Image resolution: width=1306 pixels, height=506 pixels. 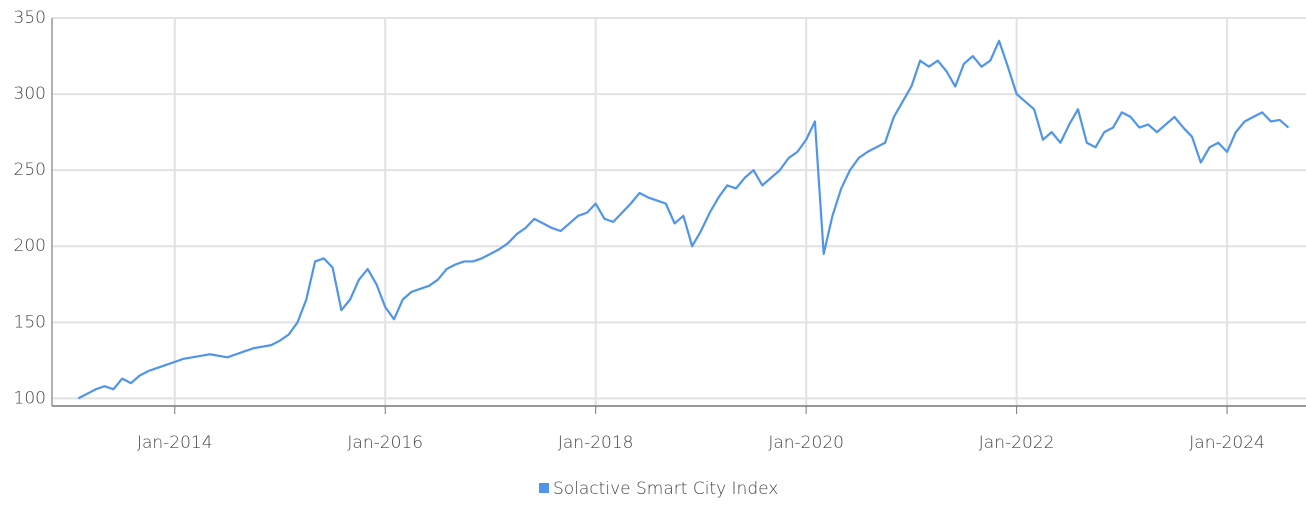 What do you see at coordinates (30, 398) in the screenshot?
I see `y-tick-label: 100` at bounding box center [30, 398].